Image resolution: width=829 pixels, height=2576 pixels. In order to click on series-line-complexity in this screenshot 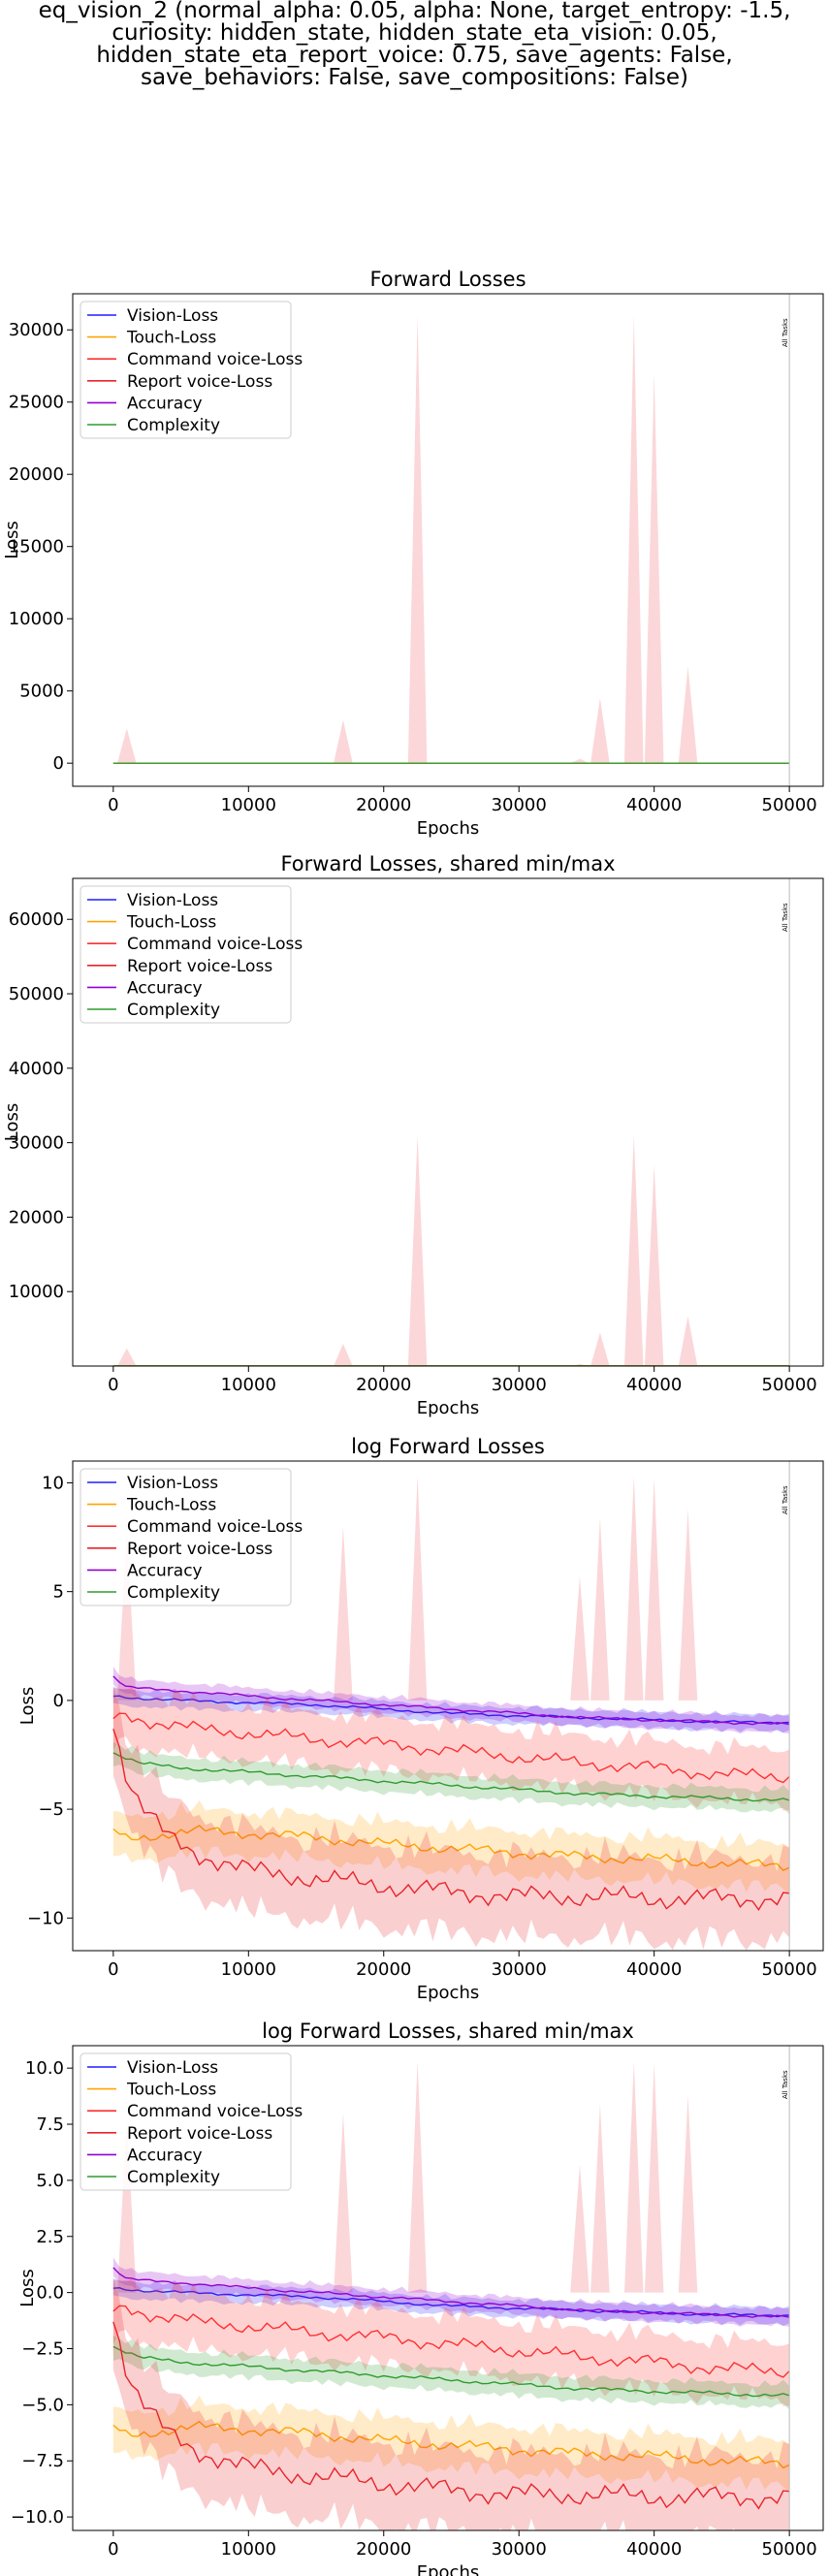, I will do `click(451, 1777)`.